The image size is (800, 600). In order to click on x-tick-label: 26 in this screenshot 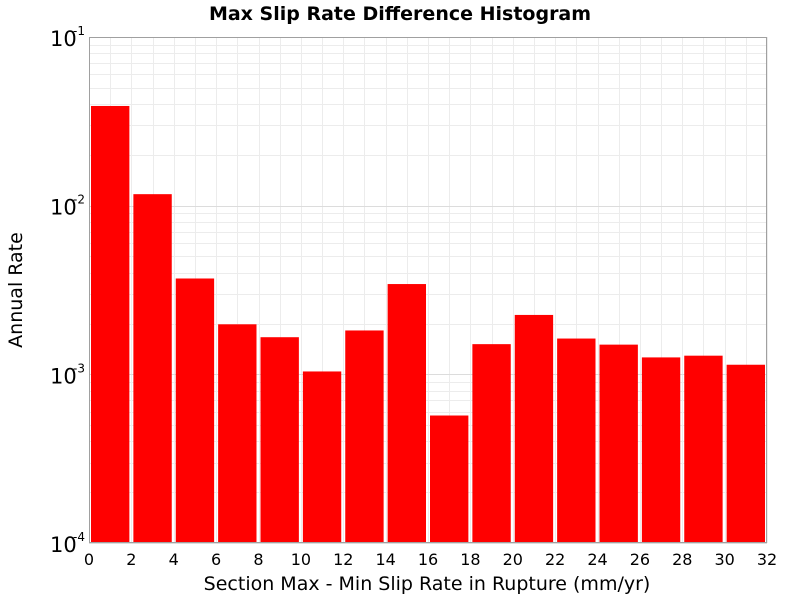, I will do `click(640, 559)`.